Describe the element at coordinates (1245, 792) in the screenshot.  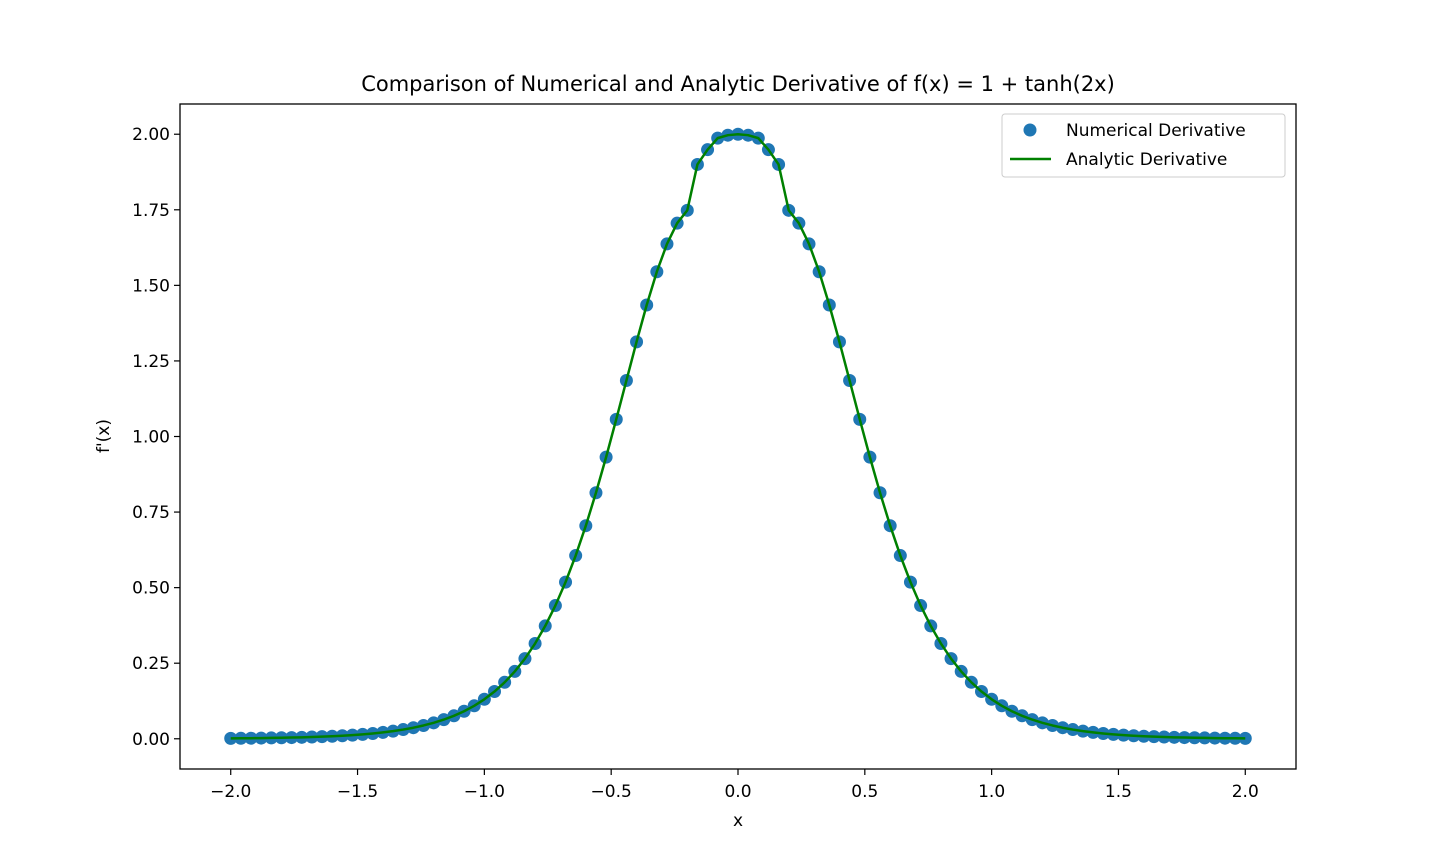
I see `x-tick-label: 2.0` at that location.